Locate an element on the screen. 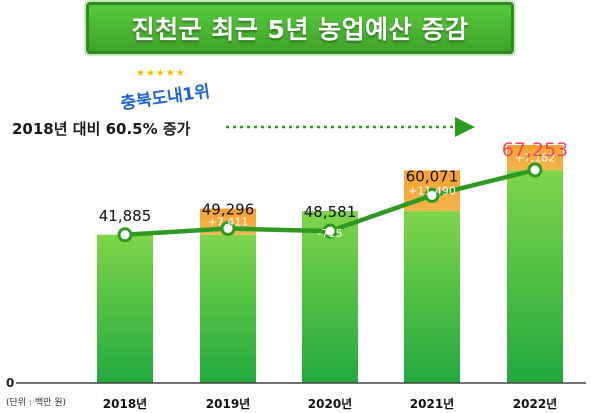 The height and width of the screenshot is (413, 600). increase-label: +7,182 is located at coordinates (535, 158).